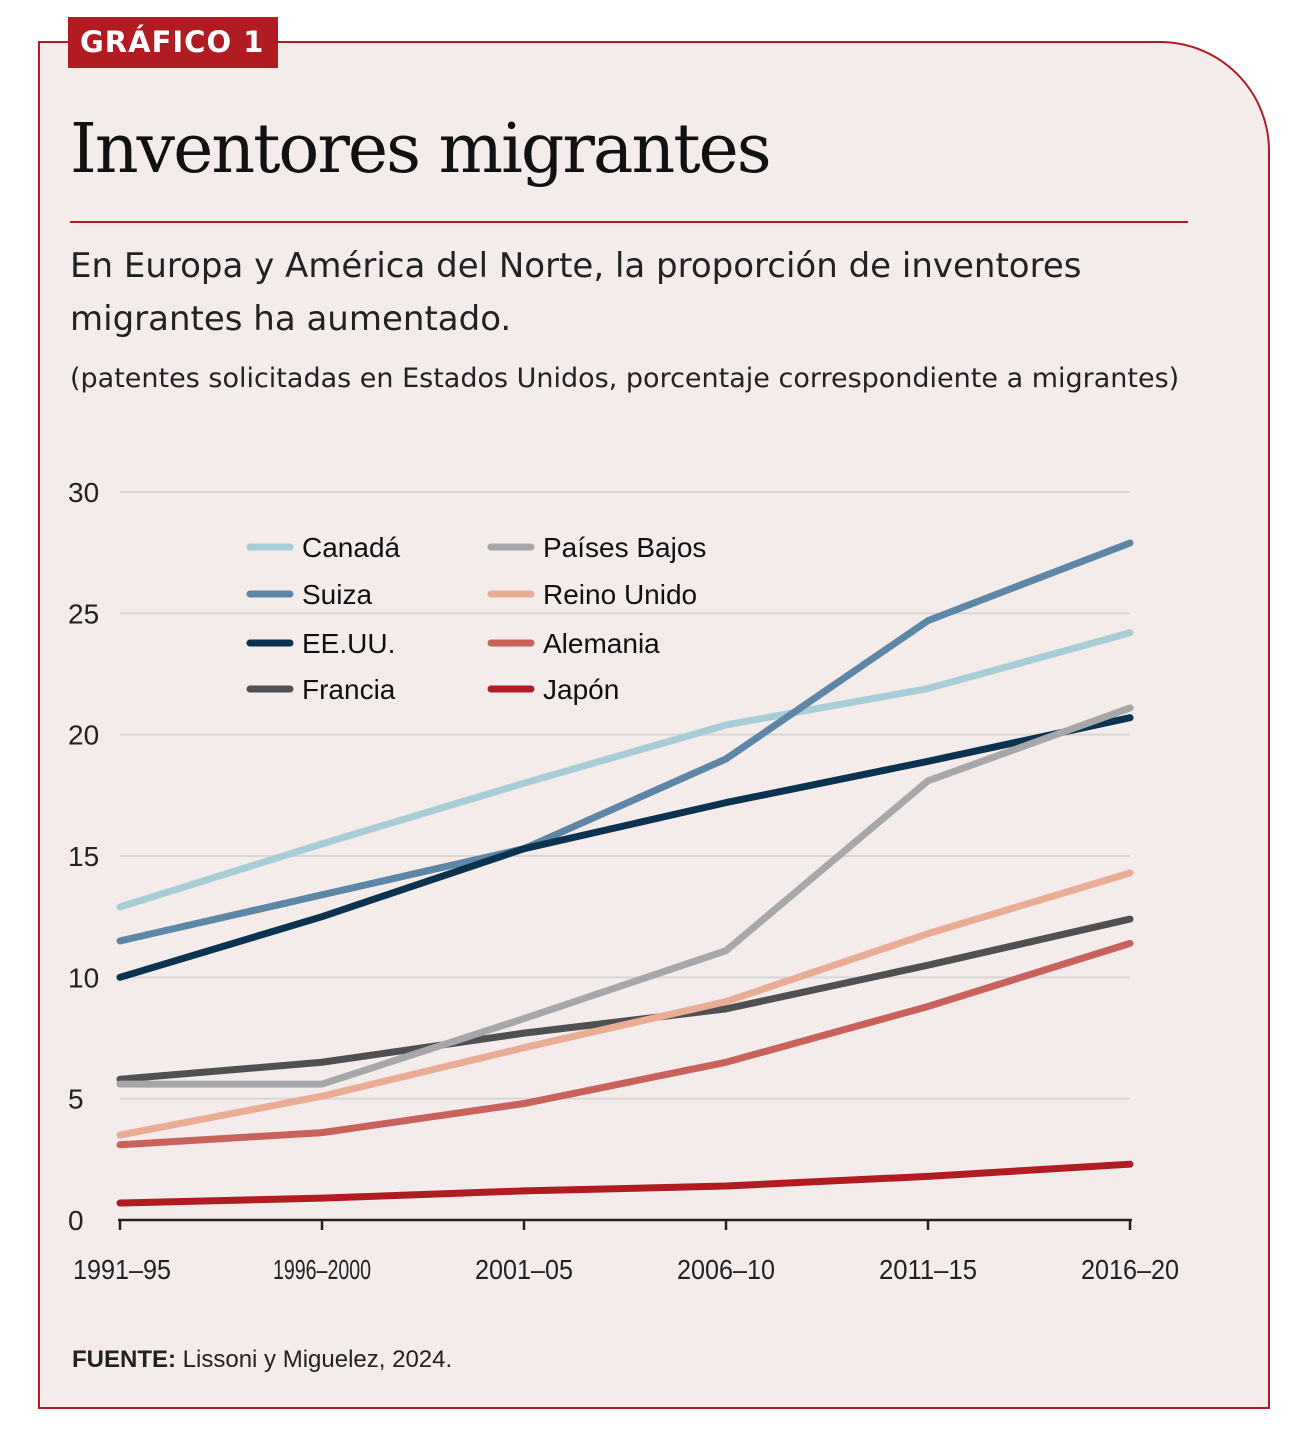 The width and height of the screenshot is (1300, 1443). Describe the element at coordinates (1130, 1269) in the screenshot. I see `x-tick-label: 2016–20` at that location.